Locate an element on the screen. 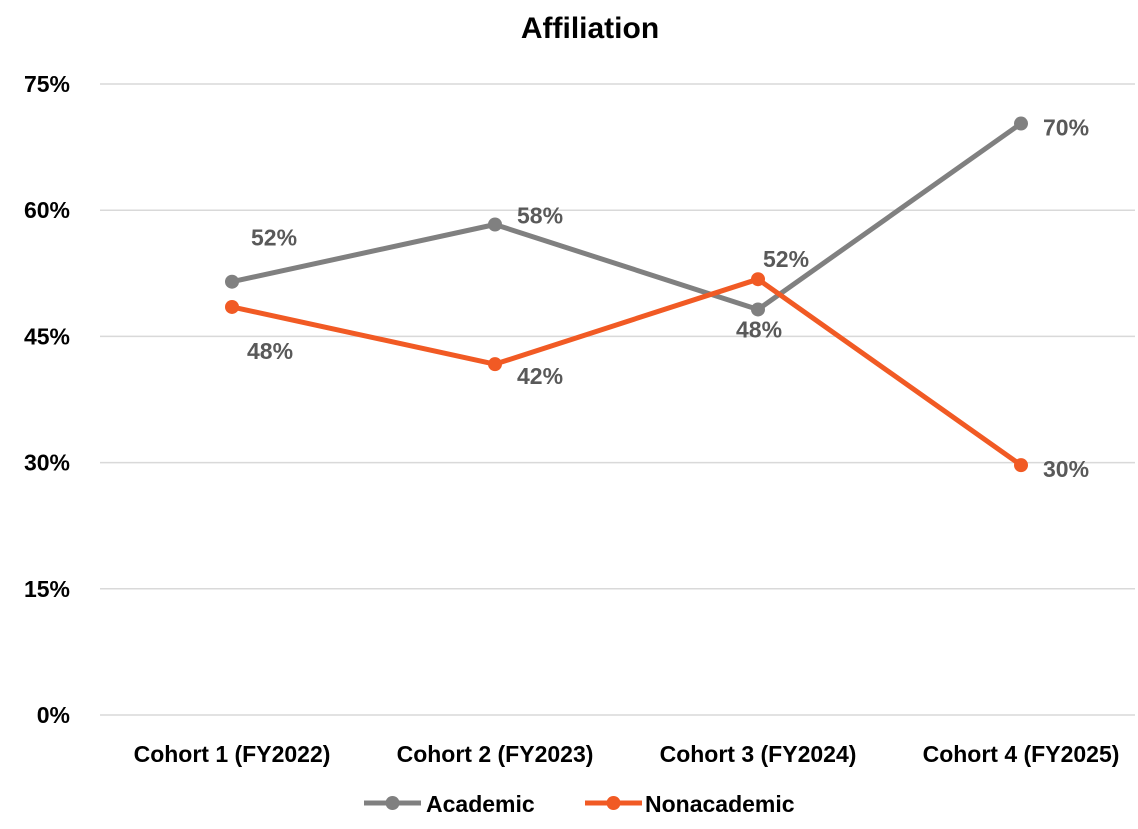  data-label-nonacademic: 52% is located at coordinates (786, 259).